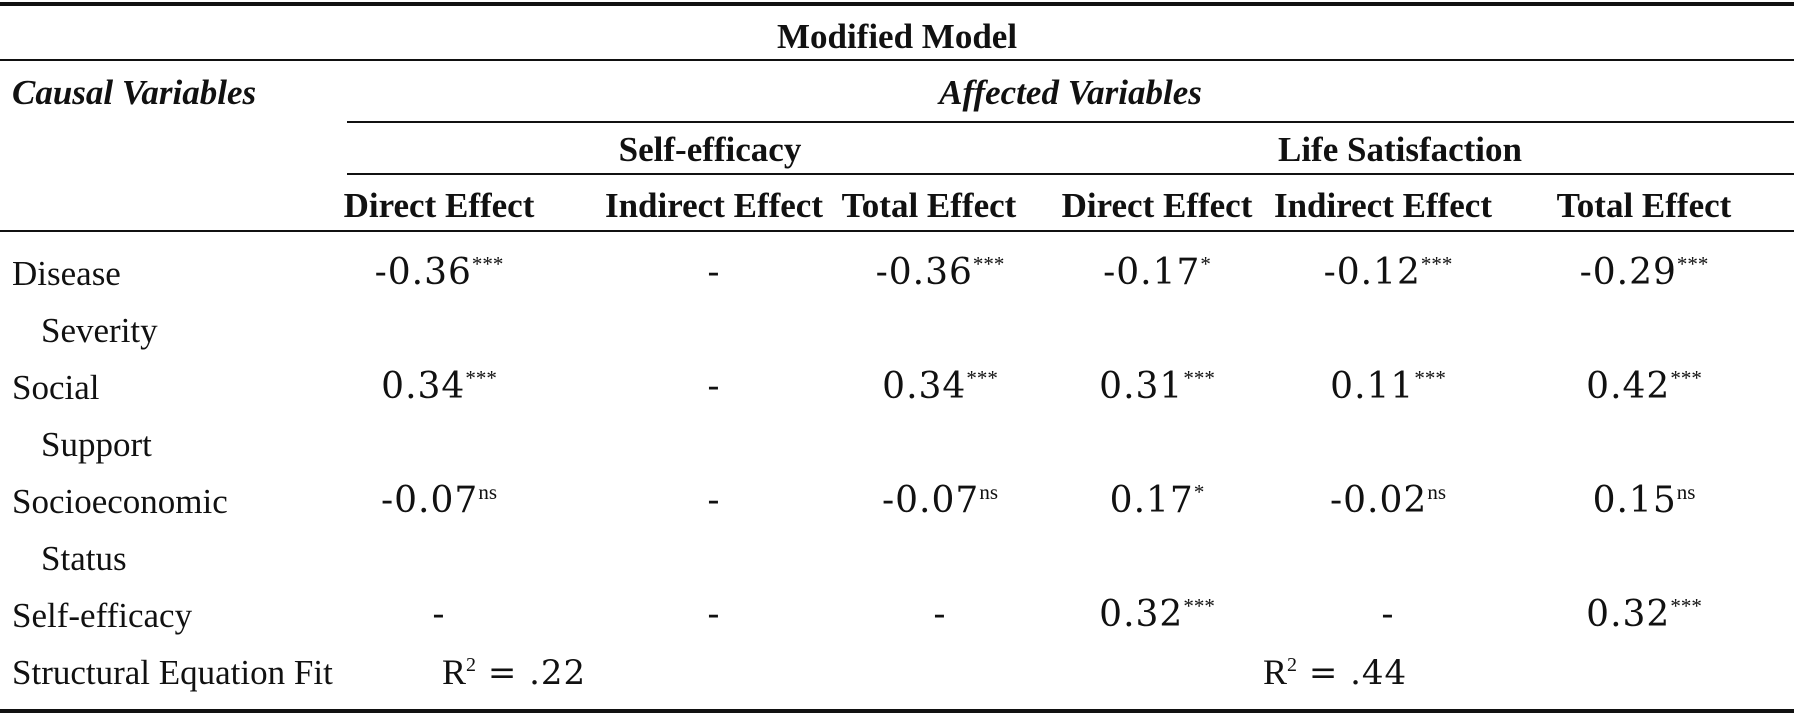 This screenshot has width=1794, height=723. I want to click on table-cell: 0.17*, so click(1157, 500).